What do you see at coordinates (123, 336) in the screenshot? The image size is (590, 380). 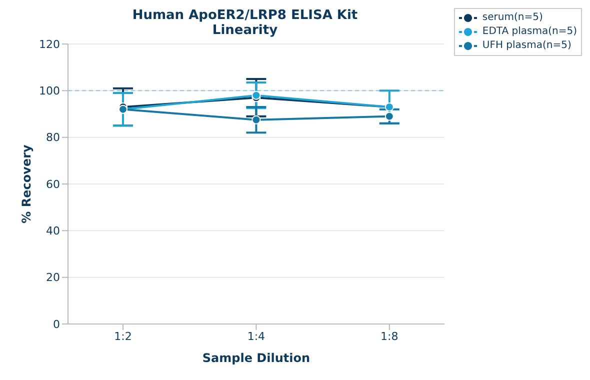 I see `x-tick-label: 1:2` at bounding box center [123, 336].